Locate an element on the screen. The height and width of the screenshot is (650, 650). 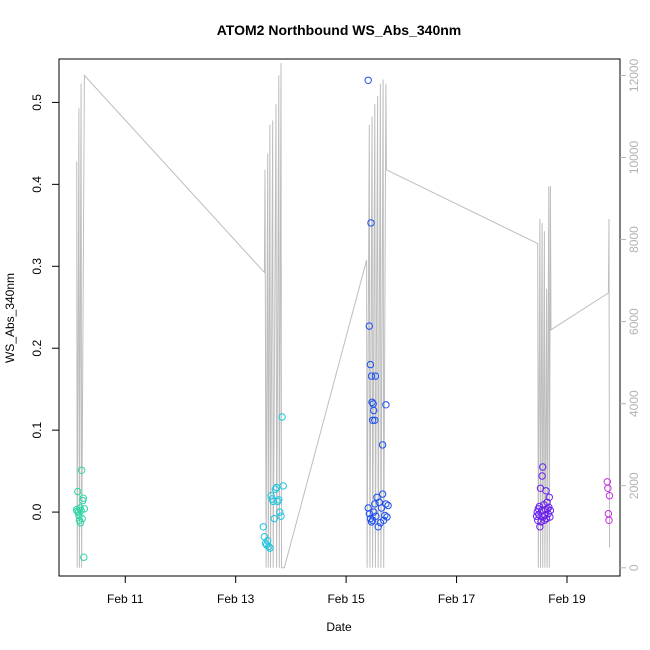
y-tick-label: 0.1 is located at coordinates (37, 429).